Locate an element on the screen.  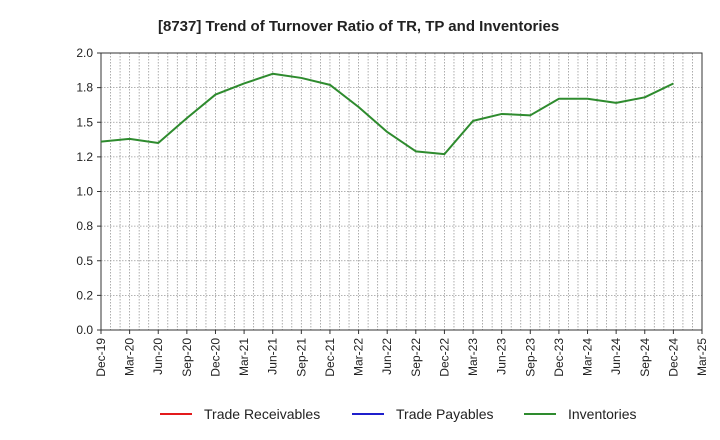
x-tick-label: Mar-20 is located at coordinates (130, 357).